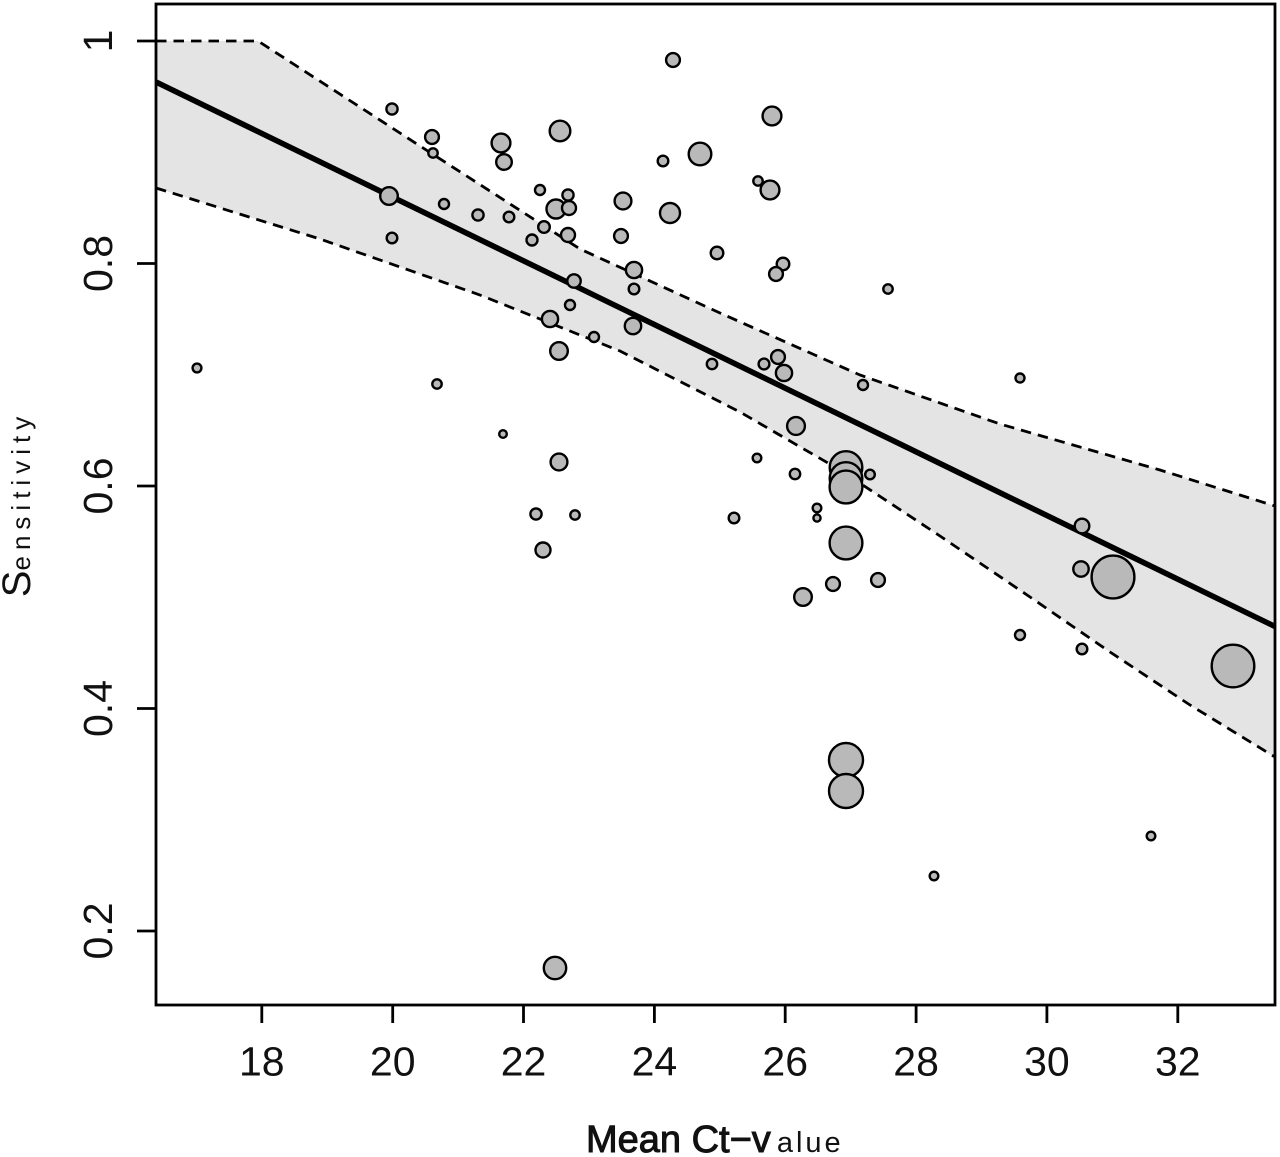  What do you see at coordinates (524, 1062) in the screenshot?
I see `svg-text: 22` at bounding box center [524, 1062].